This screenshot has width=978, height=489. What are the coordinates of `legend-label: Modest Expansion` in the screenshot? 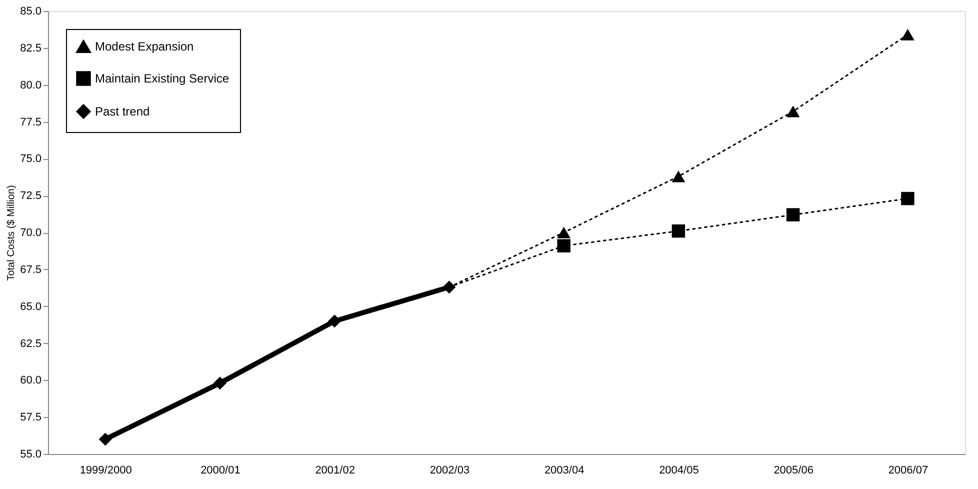 It's located at (144, 47).